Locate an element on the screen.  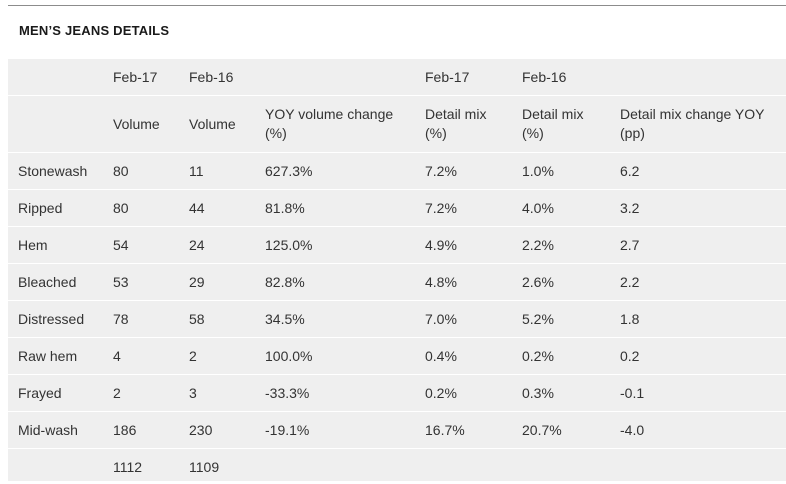
cell-text: 100.0% is located at coordinates (335, 356).